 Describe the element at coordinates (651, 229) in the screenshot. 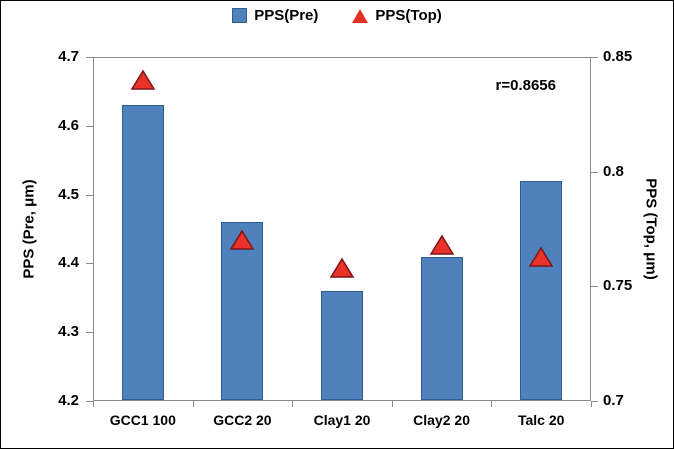

I see `right-axis-title: PPS (Top, μm)` at that location.